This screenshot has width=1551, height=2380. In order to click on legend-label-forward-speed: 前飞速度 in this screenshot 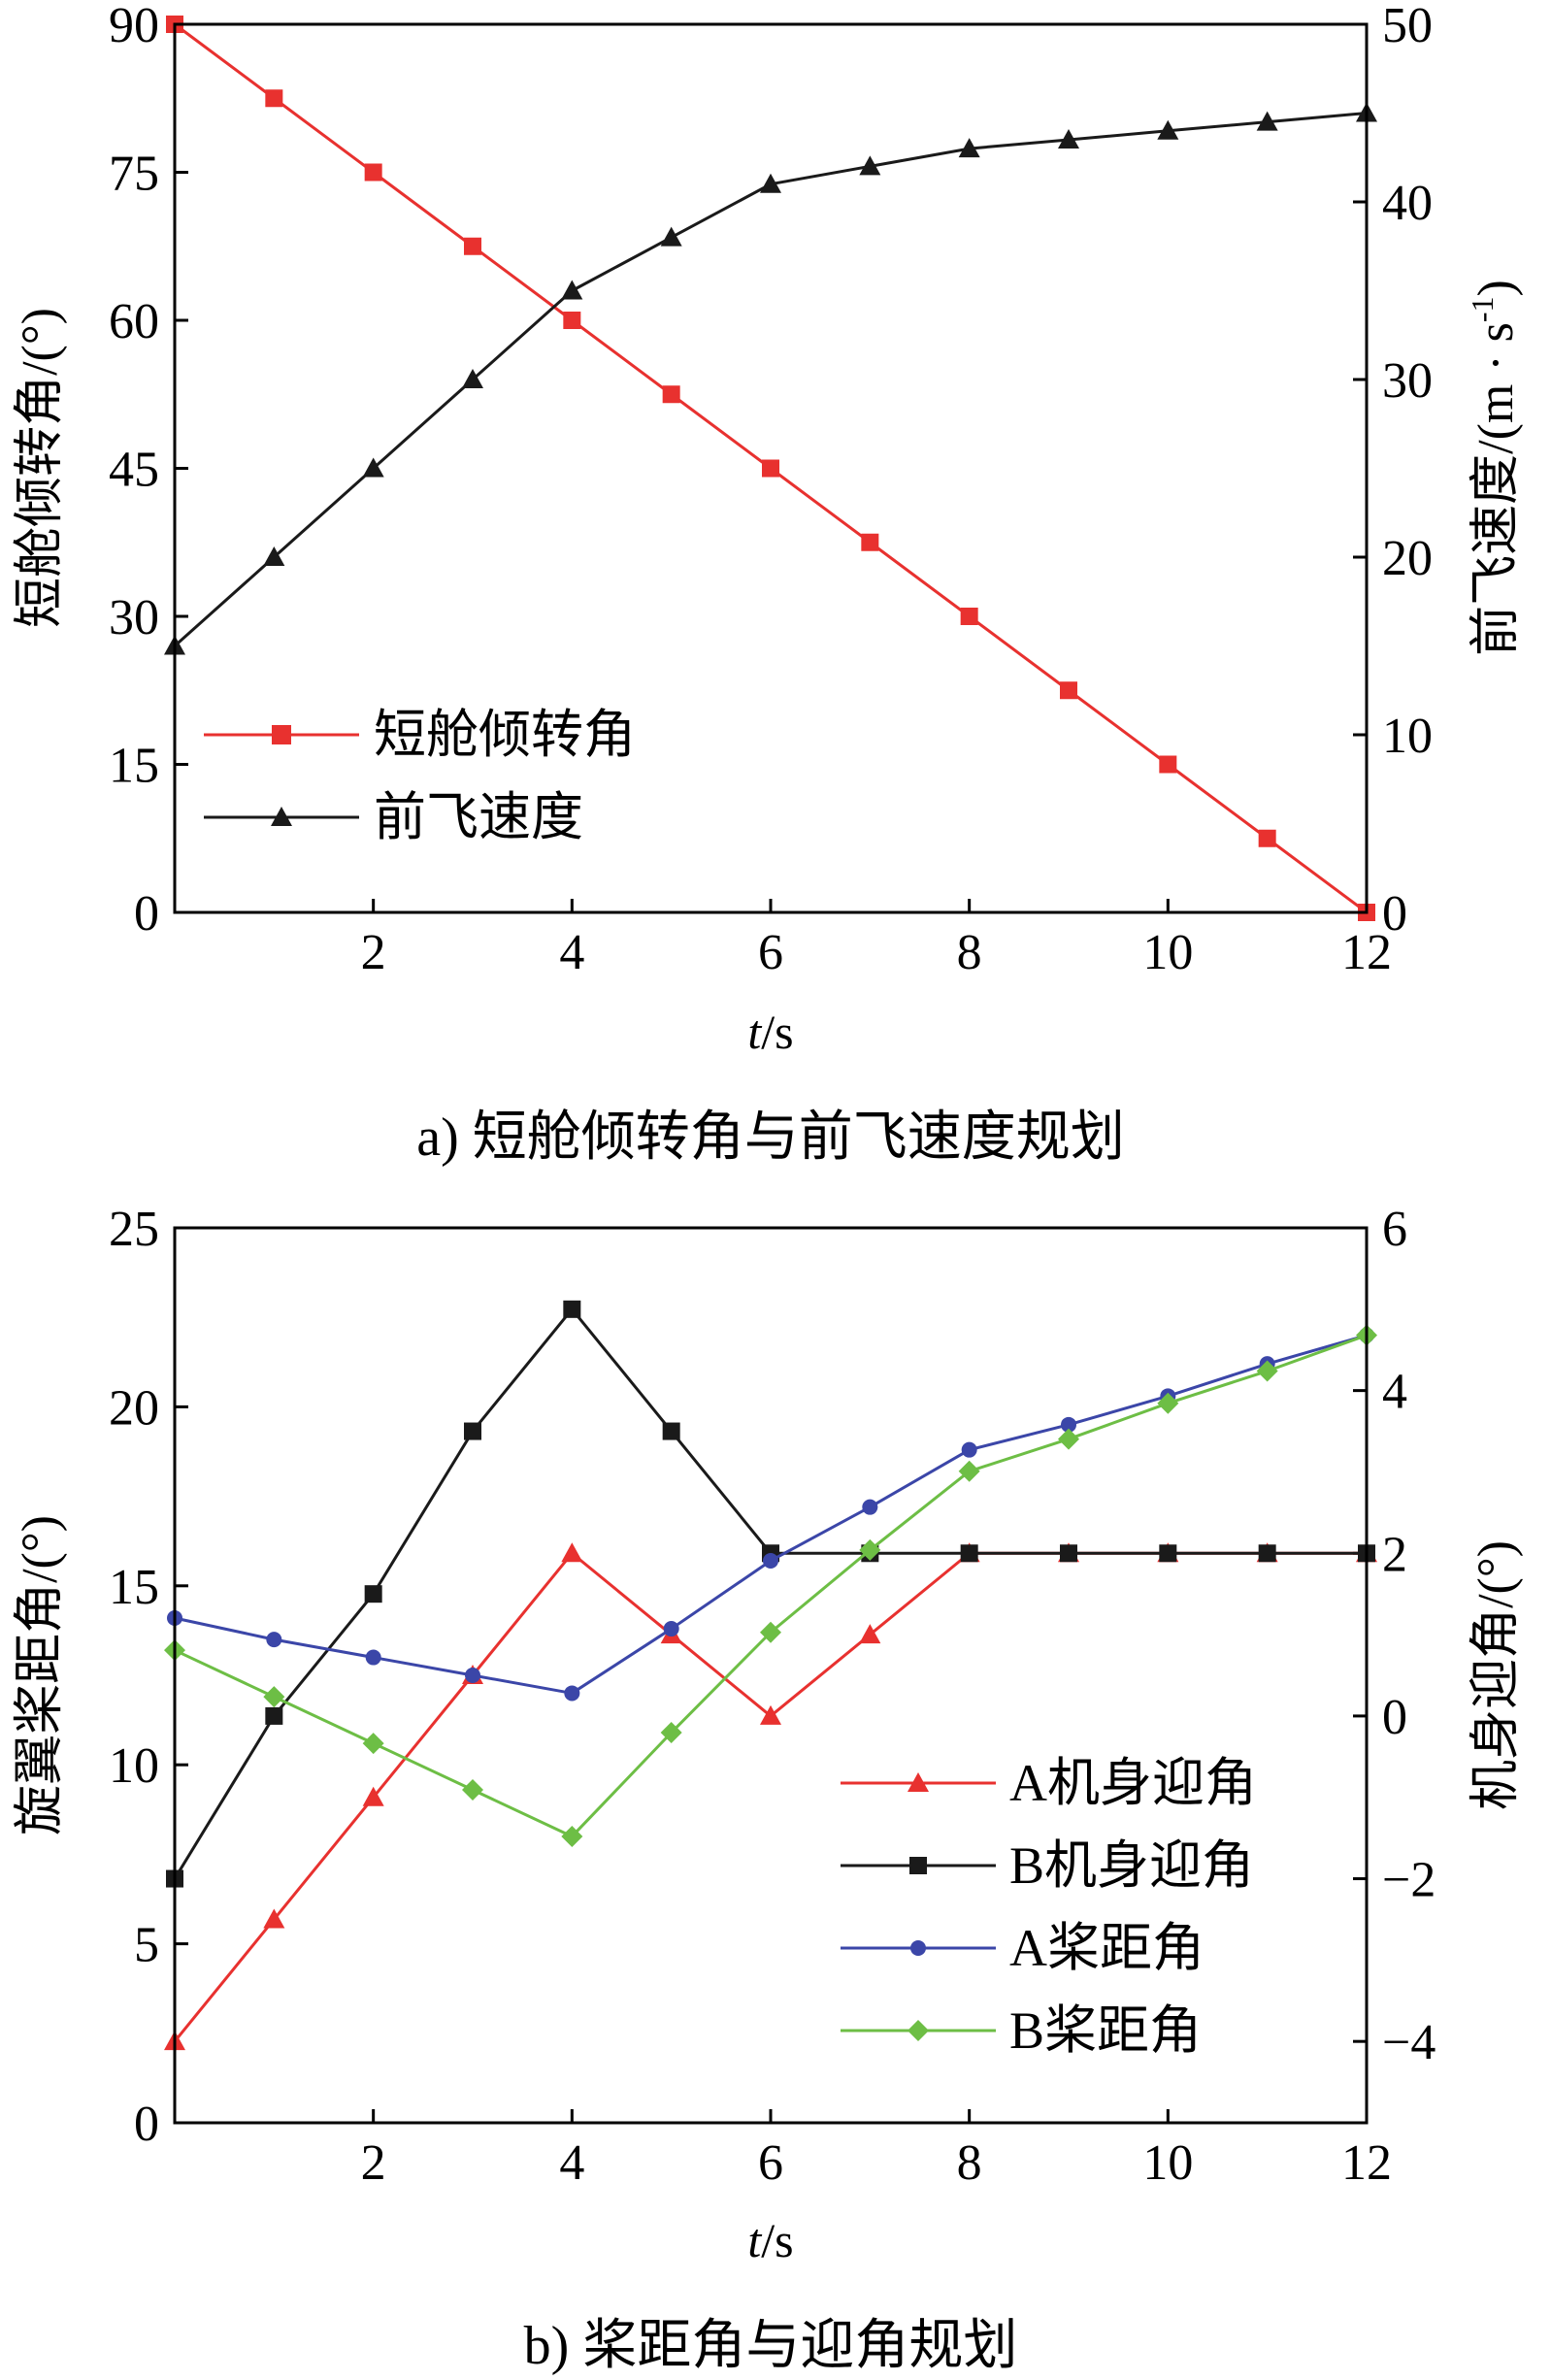, I will do `click(478, 817)`.